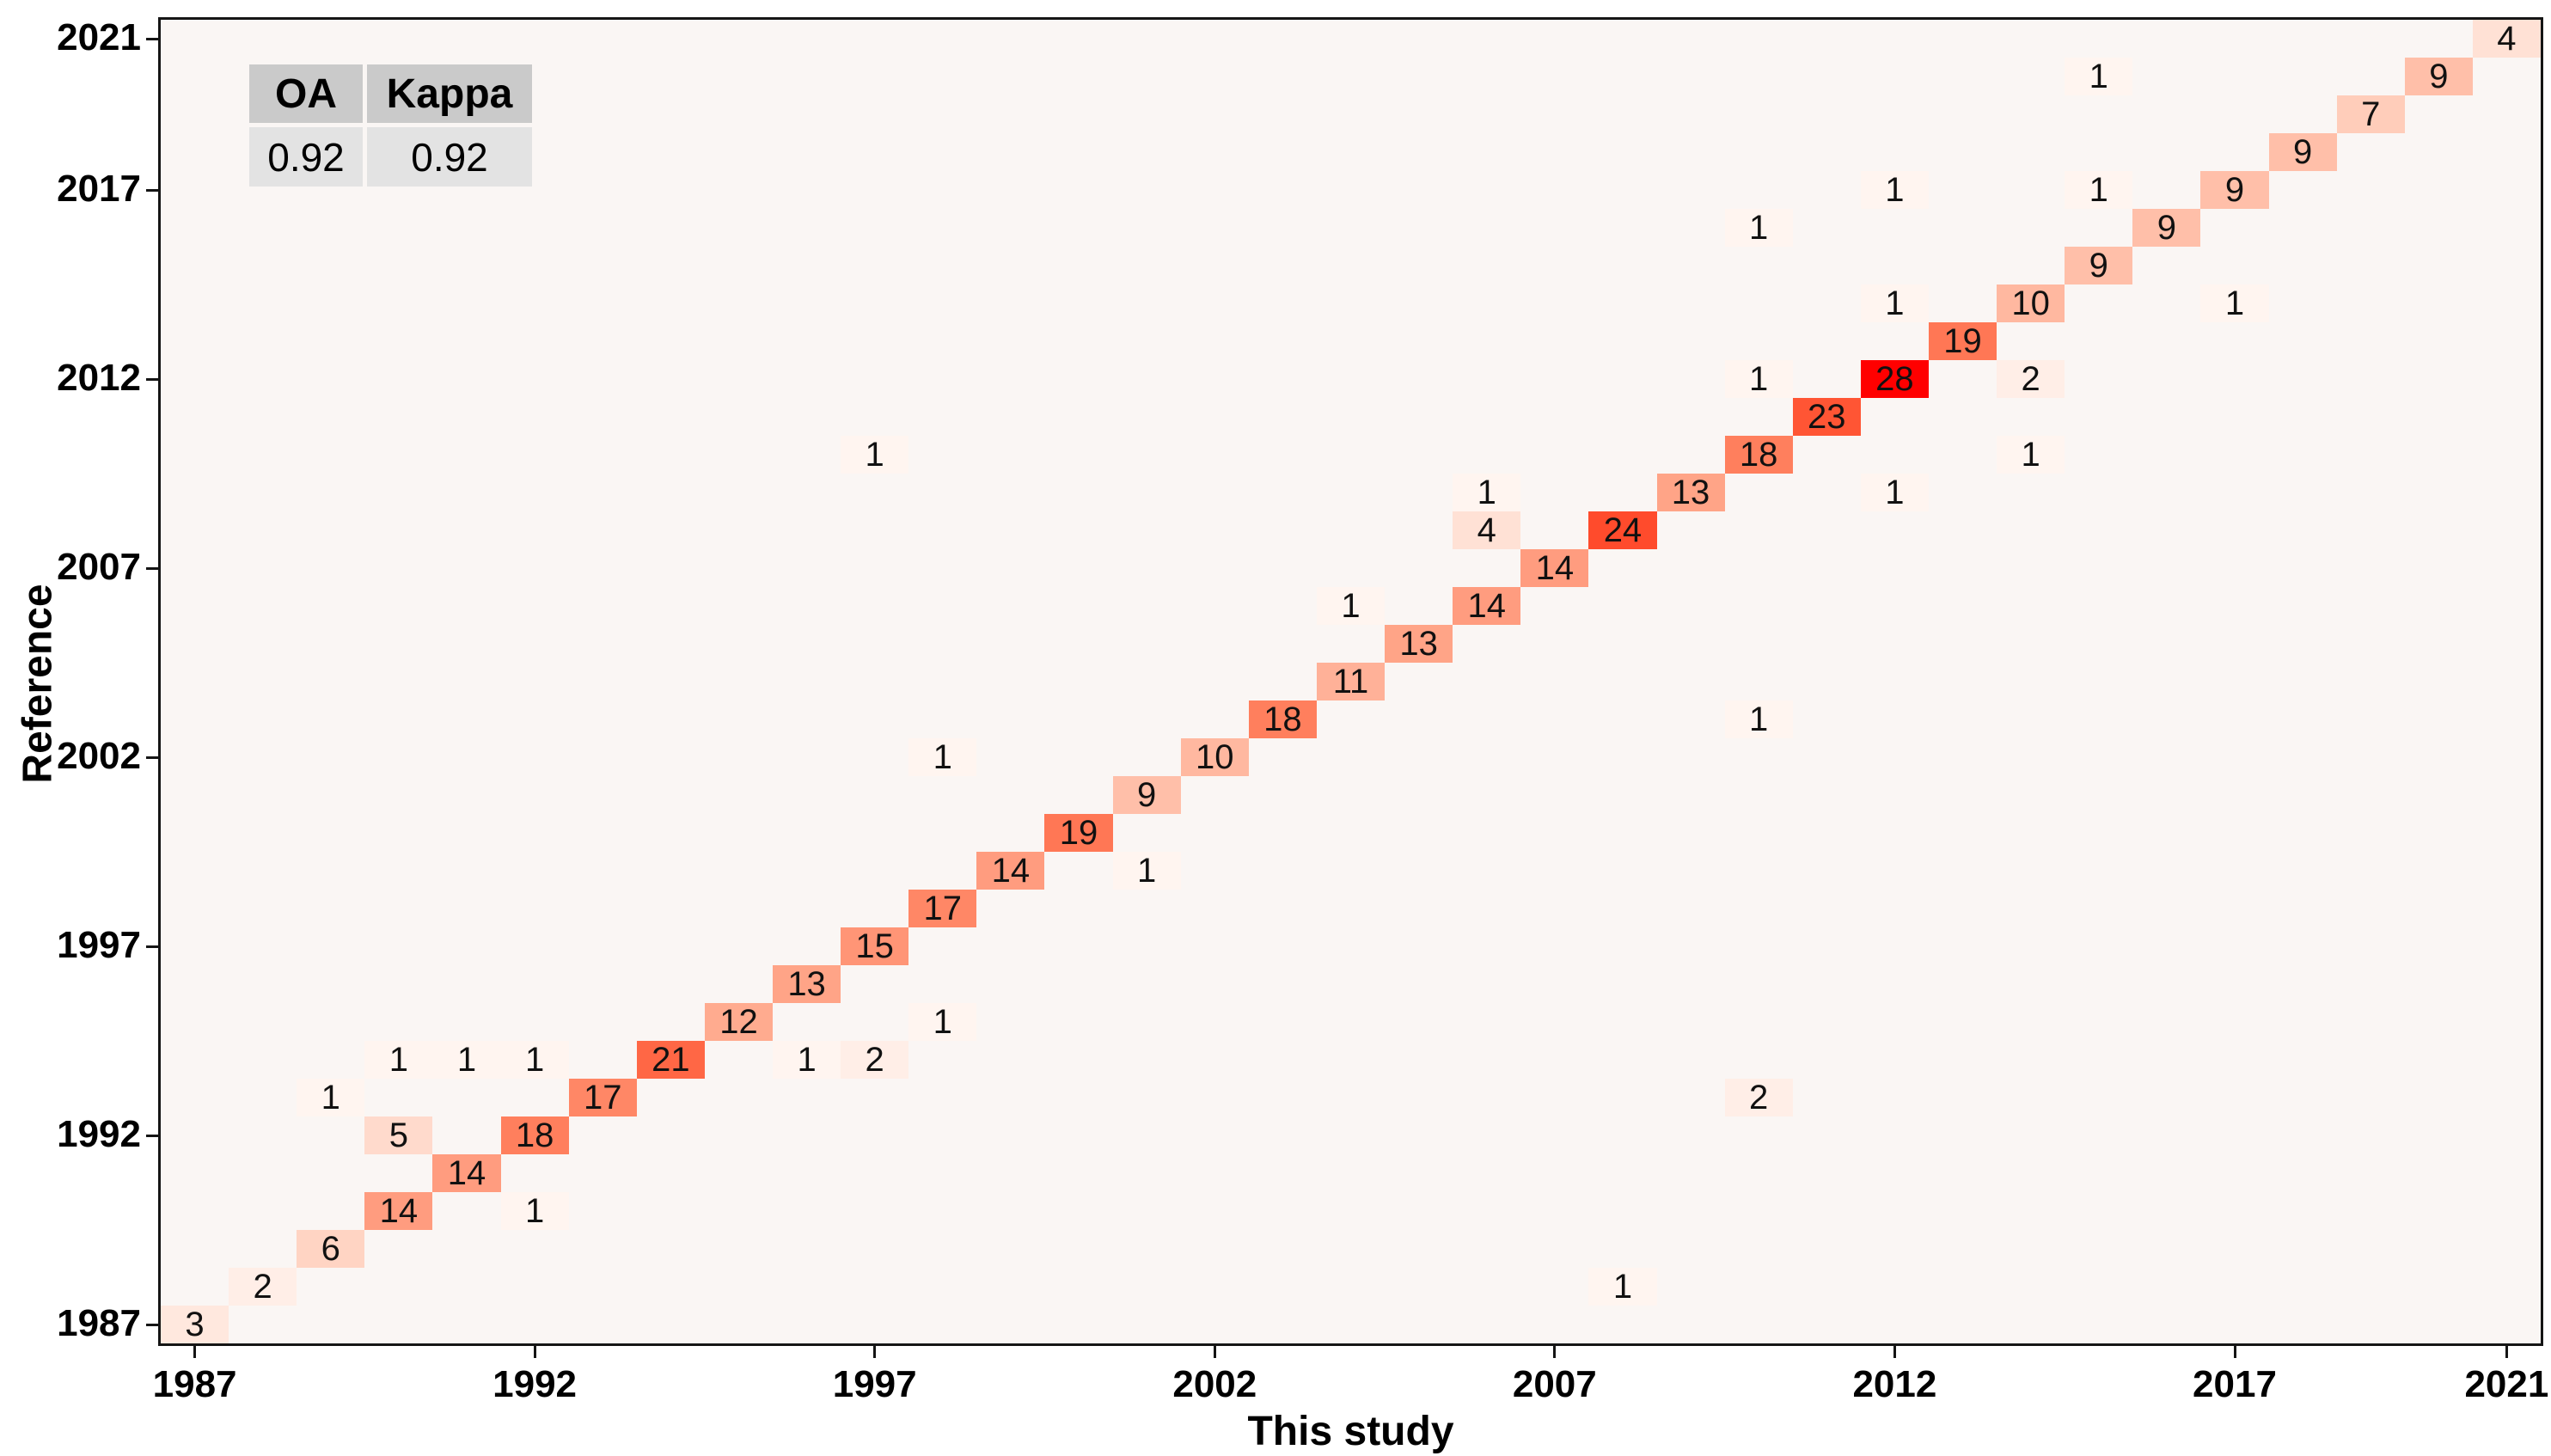 The height and width of the screenshot is (1456, 2551). I want to click on y-tick-label: 2021, so click(99, 37).